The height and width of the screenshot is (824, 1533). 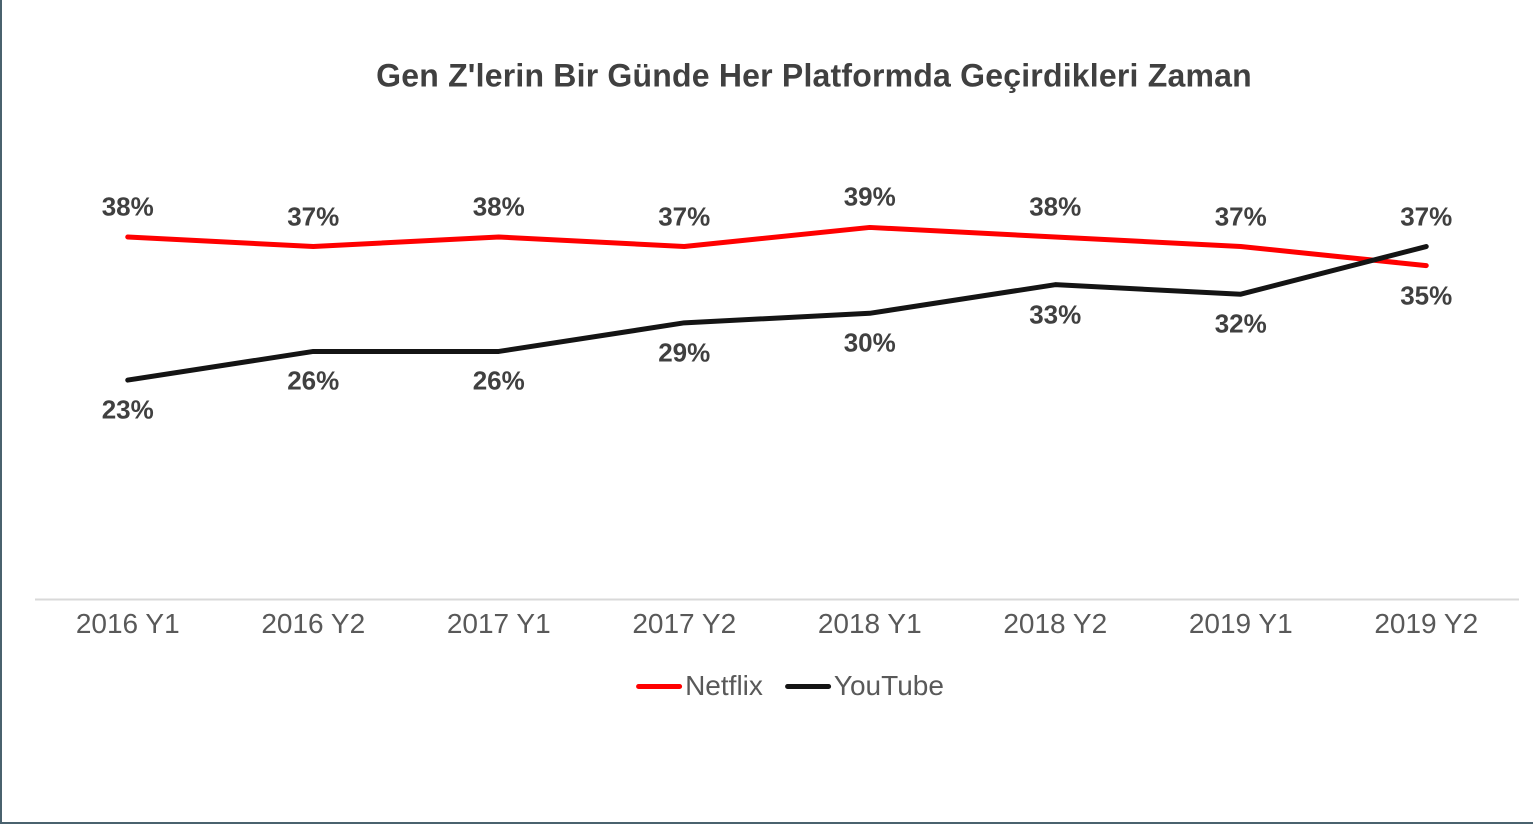 I want to click on youtube-data-label: 37%, so click(x=1426, y=216).